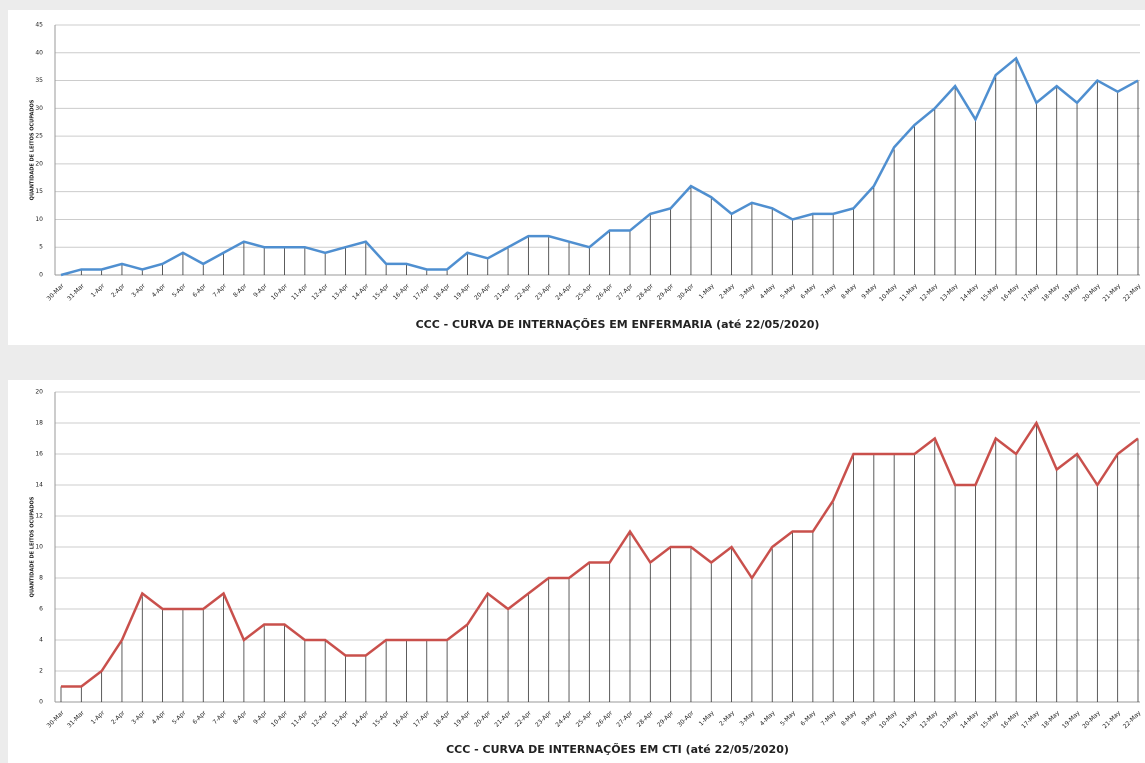 This screenshot has width=1145, height=763. What do you see at coordinates (41, 578) in the screenshot?
I see `y-tick-label: 8` at bounding box center [41, 578].